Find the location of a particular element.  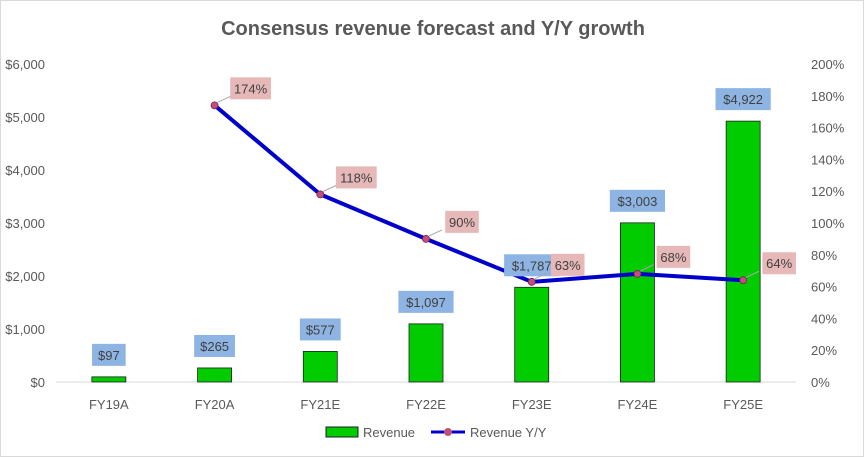

legend-marker-growth is located at coordinates (448, 432).